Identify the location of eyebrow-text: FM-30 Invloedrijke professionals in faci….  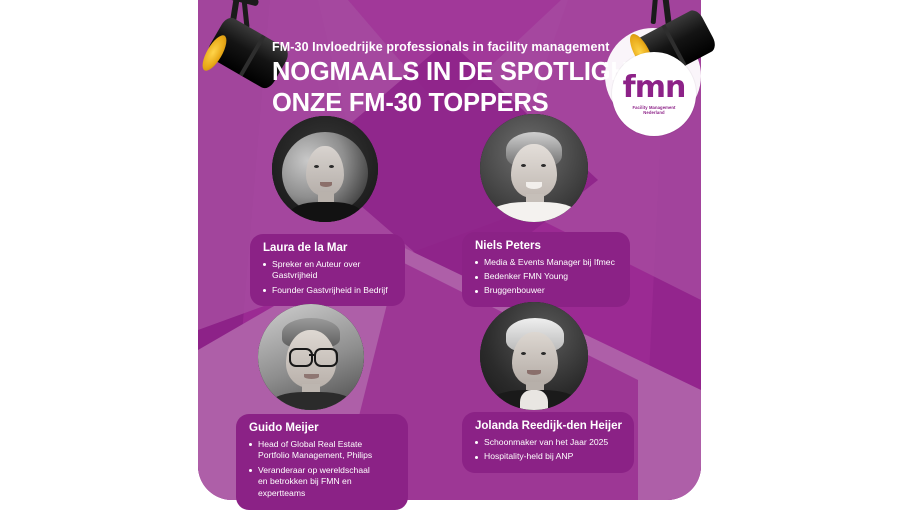
(441, 47).